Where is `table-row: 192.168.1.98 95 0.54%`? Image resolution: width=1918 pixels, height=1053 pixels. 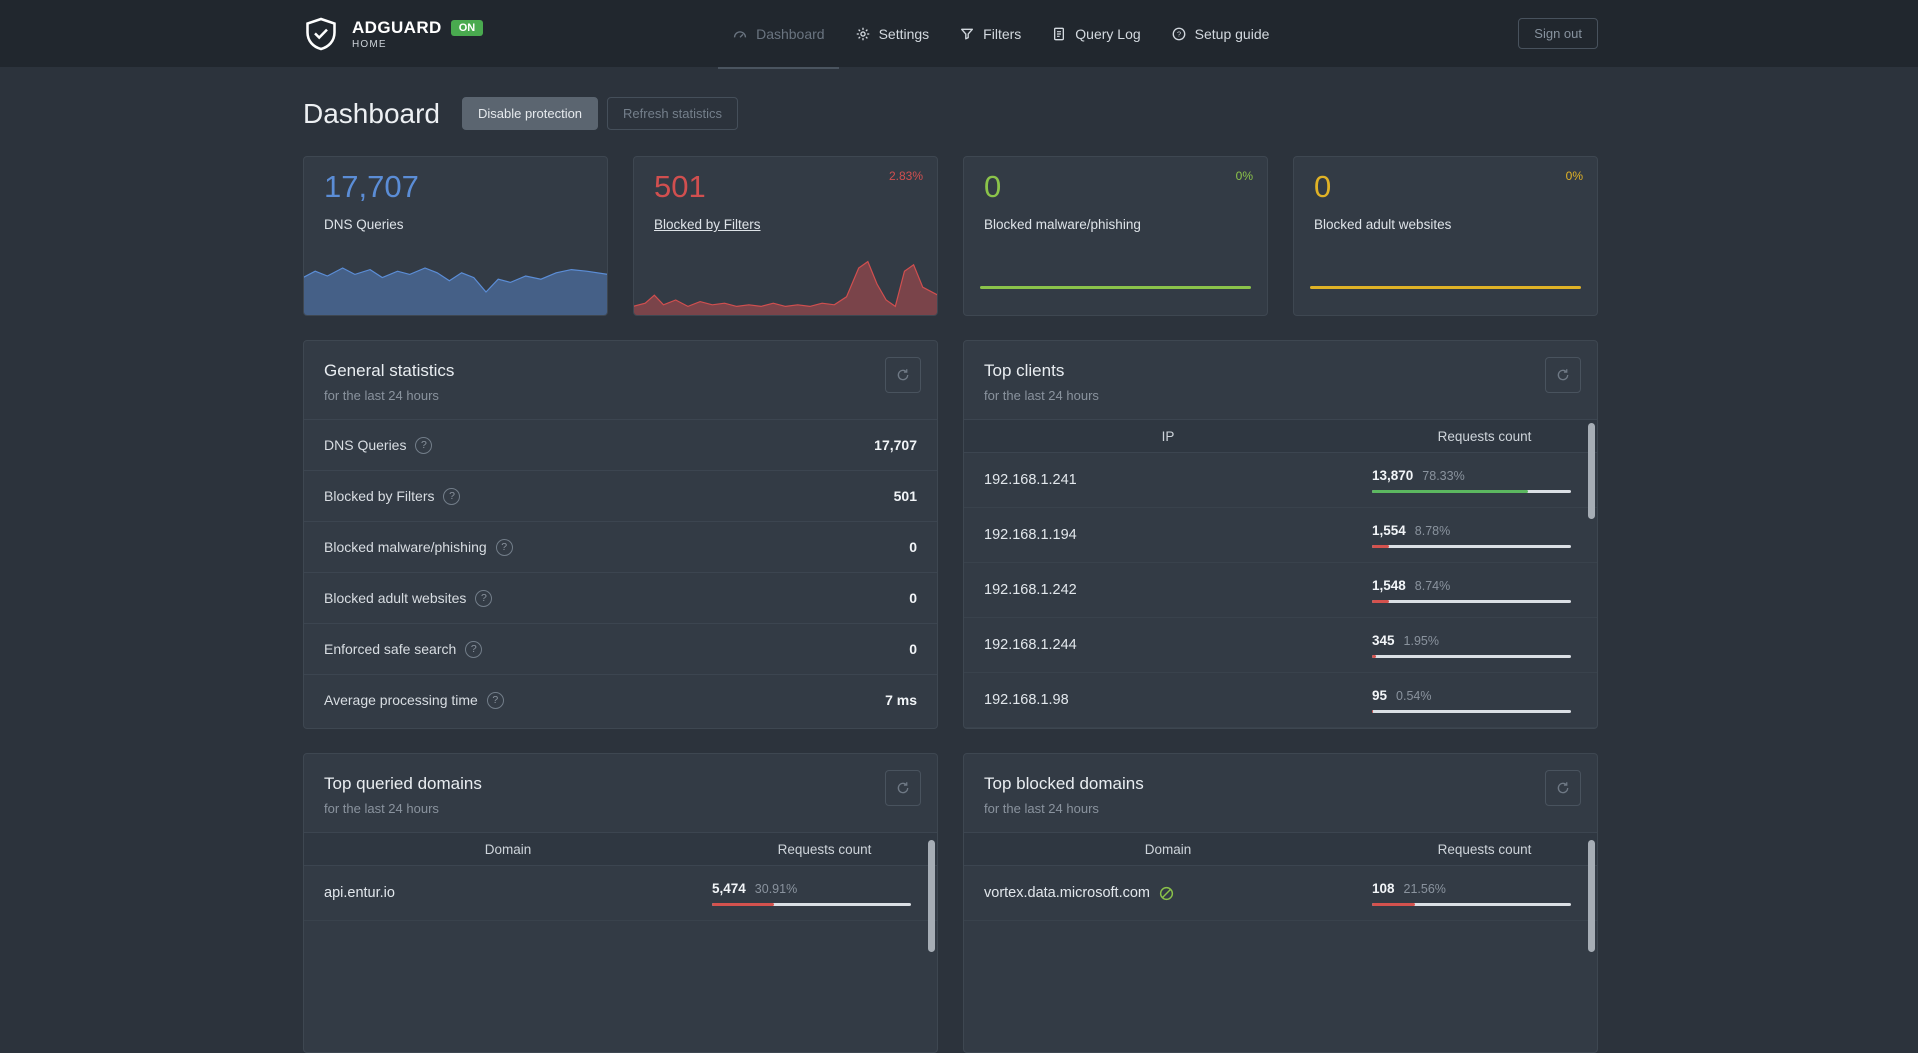
table-row: 192.168.1.98 95 0.54% is located at coordinates (1280, 700).